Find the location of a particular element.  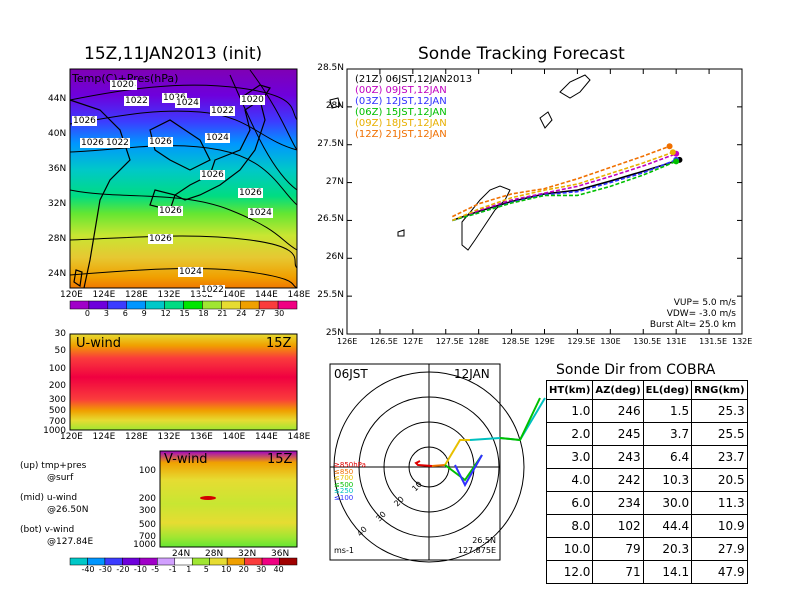

header-el: EL(deg) is located at coordinates (667, 390).